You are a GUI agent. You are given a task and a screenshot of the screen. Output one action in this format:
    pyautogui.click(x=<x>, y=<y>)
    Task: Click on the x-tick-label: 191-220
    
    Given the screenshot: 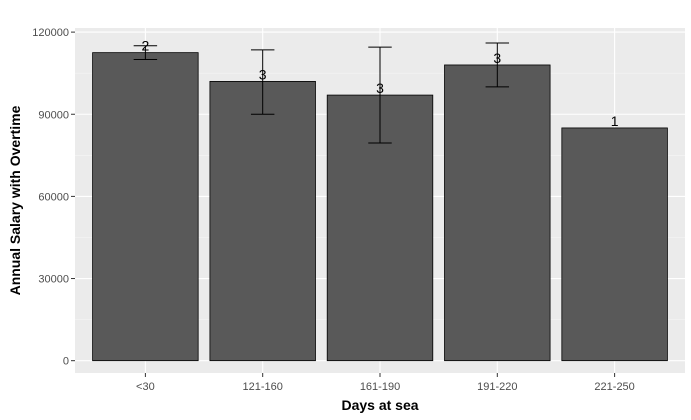 What is the action you would take?
    pyautogui.click(x=497, y=387)
    